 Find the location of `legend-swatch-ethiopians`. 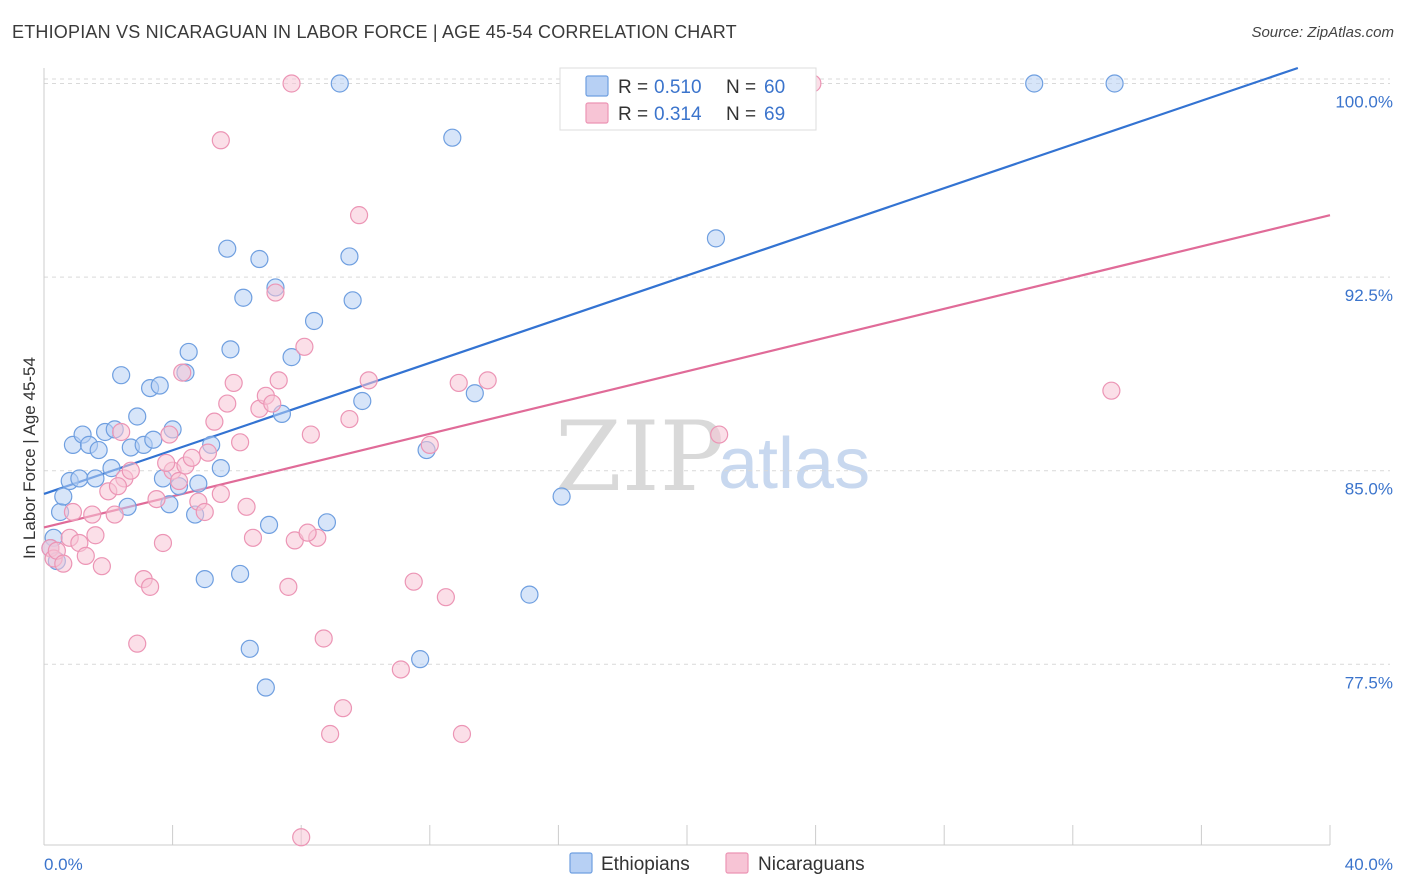

legend-swatch-ethiopians is located at coordinates (597, 86).